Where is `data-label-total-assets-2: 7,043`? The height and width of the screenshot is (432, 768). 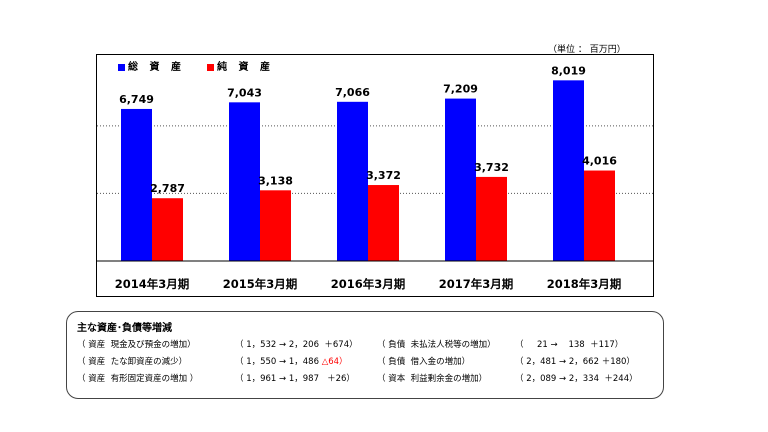
data-label-total-assets-2: 7,043 is located at coordinates (244, 92).